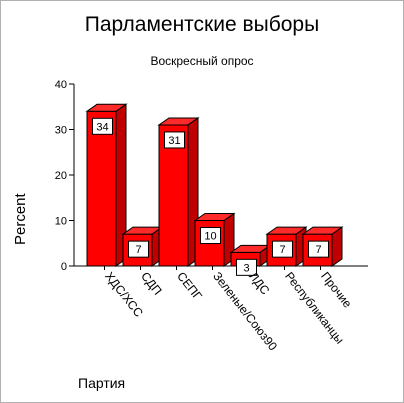 The height and width of the screenshot is (403, 404). Describe the element at coordinates (202, 61) in the screenshot. I see `chart-subtitle: Воскресный опрос` at that location.